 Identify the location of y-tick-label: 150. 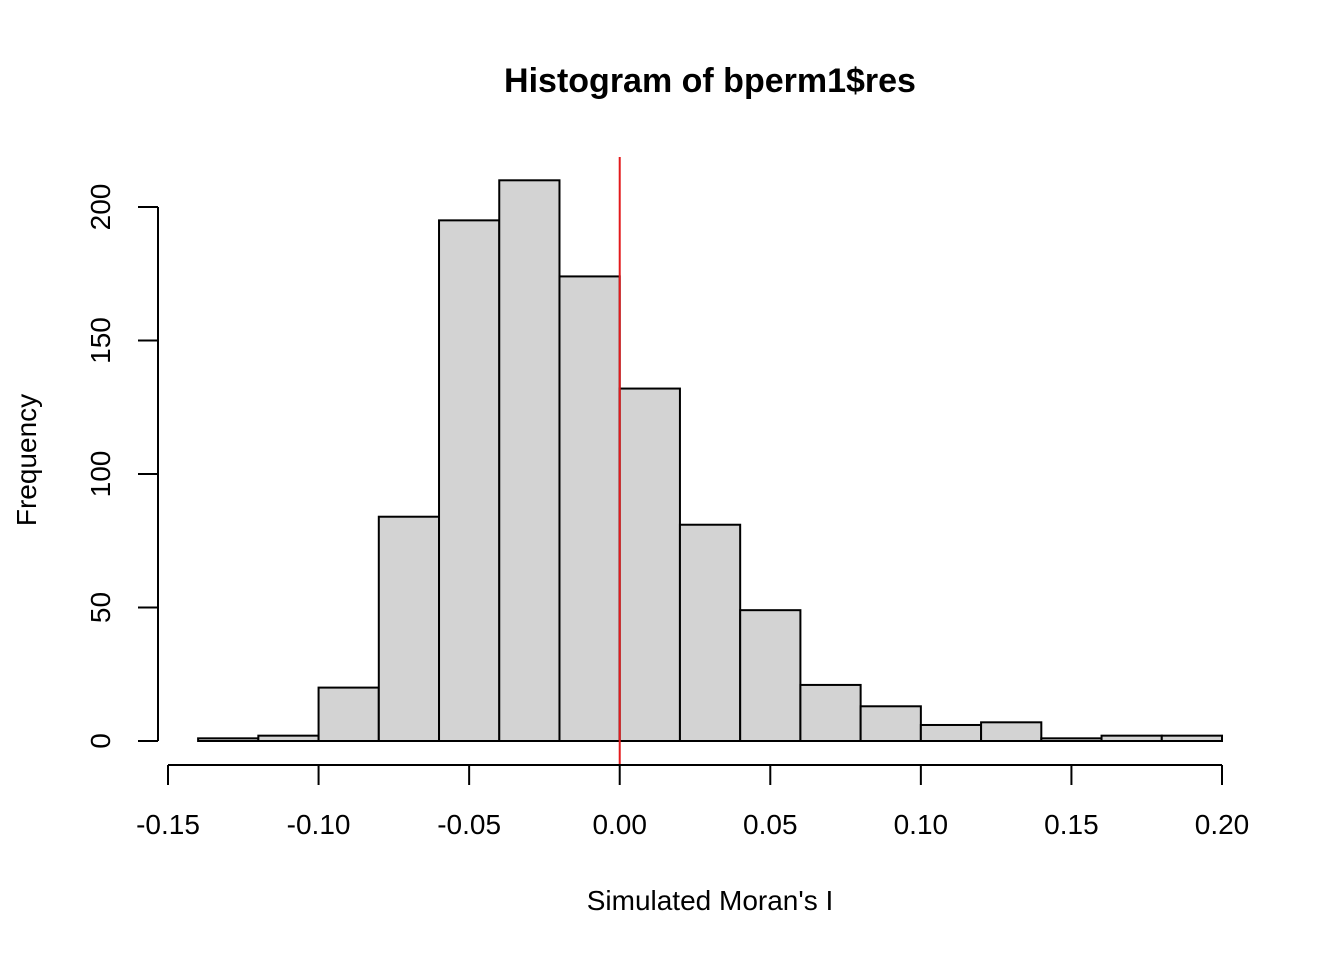
(100, 340).